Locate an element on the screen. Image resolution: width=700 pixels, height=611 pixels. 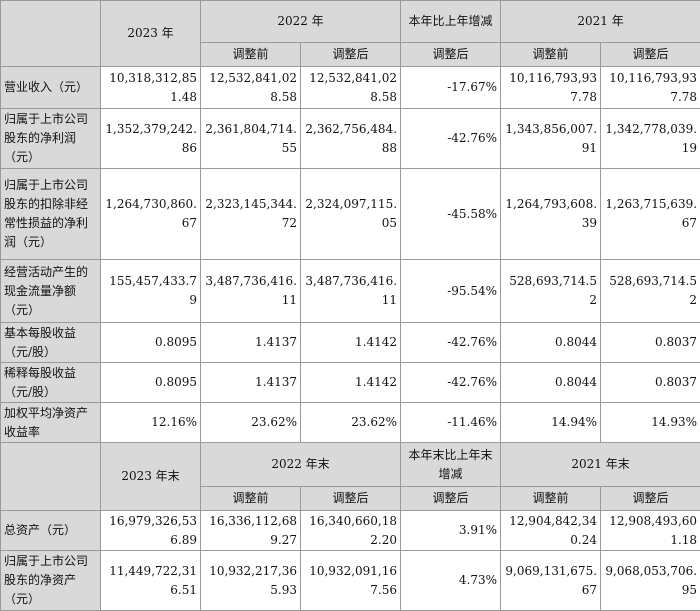
row-label: 基本每股收益（元/股） is located at coordinates (51, 343).